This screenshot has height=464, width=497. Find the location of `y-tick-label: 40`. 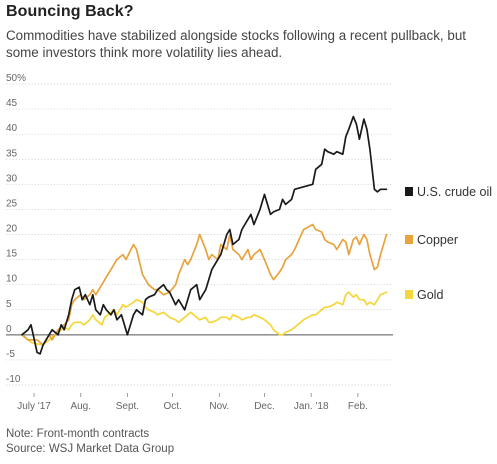

y-tick-label: 40 is located at coordinates (12, 128).